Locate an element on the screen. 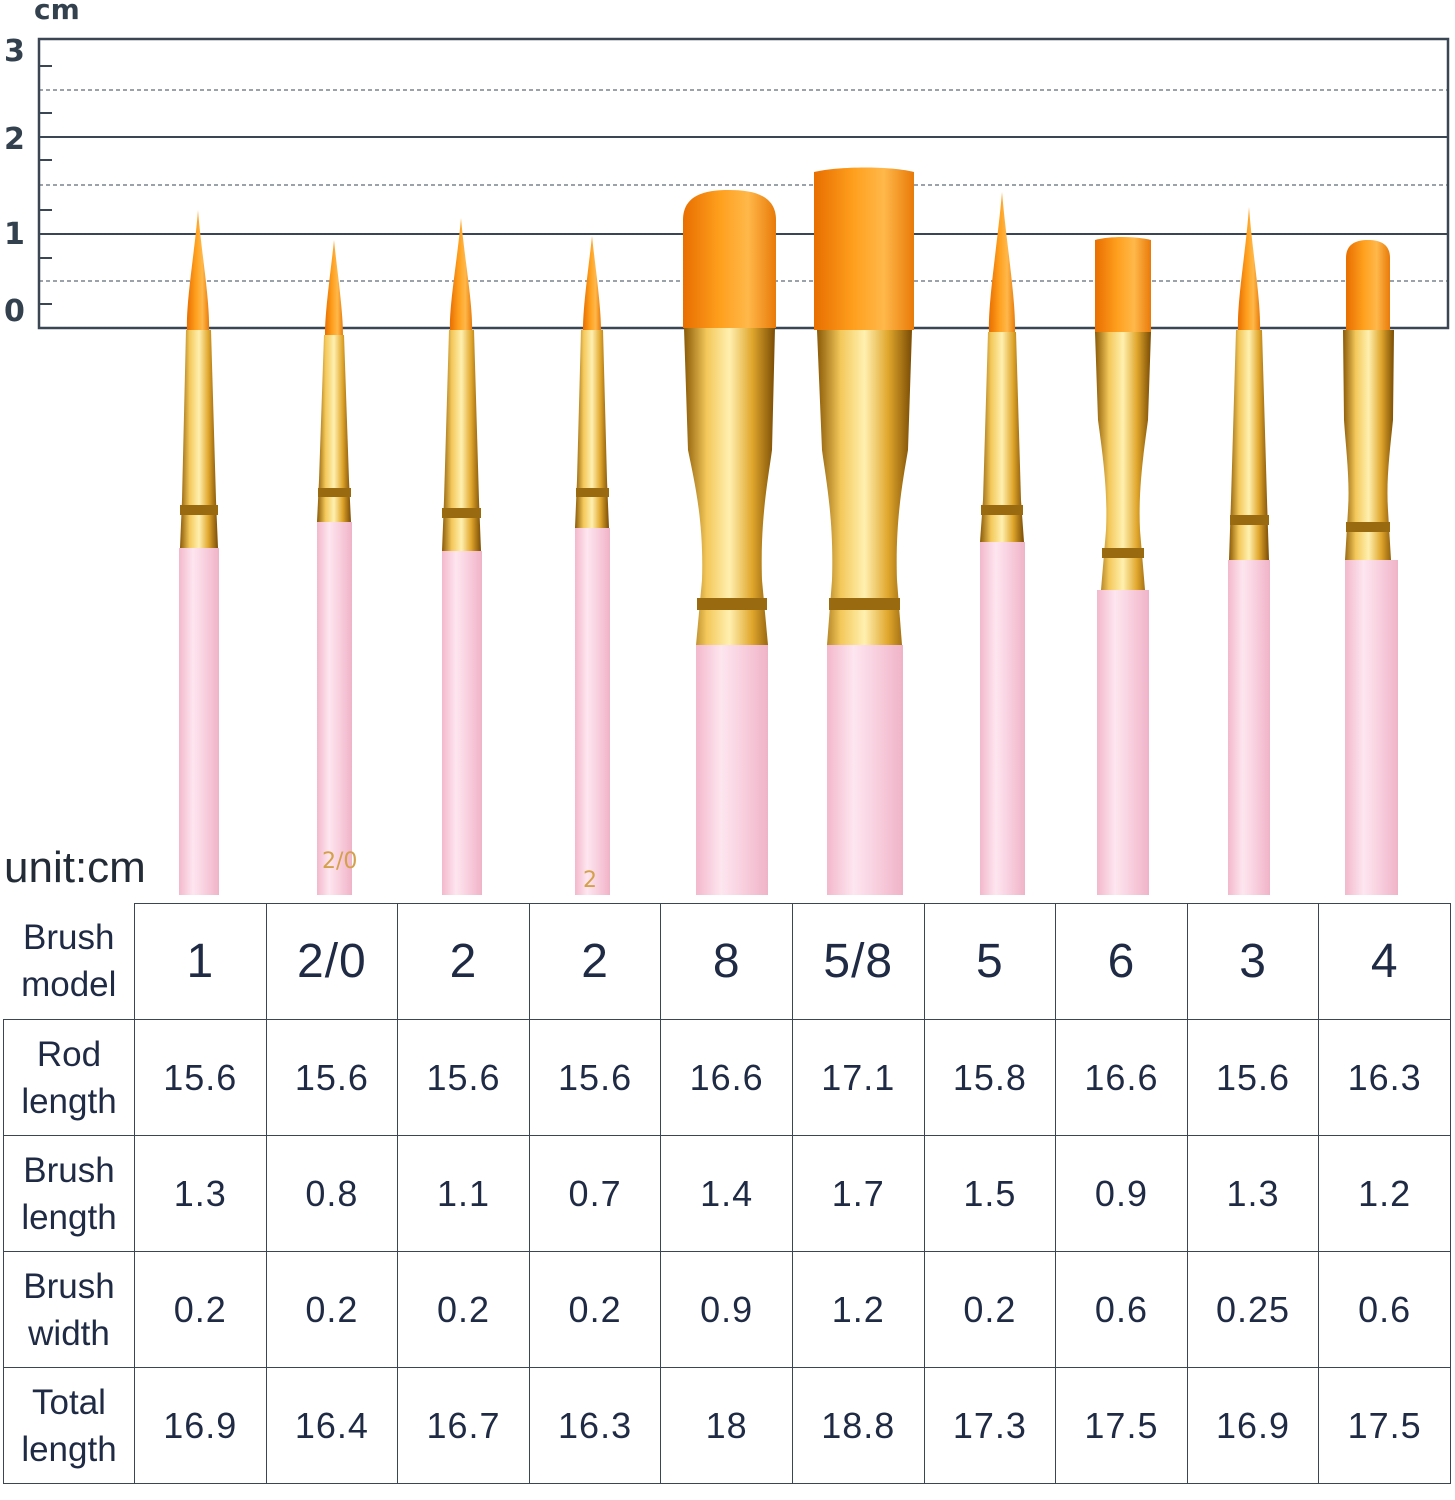 This screenshot has width=1455, height=1500. row-header-line: Rod is located at coordinates (69, 1054).